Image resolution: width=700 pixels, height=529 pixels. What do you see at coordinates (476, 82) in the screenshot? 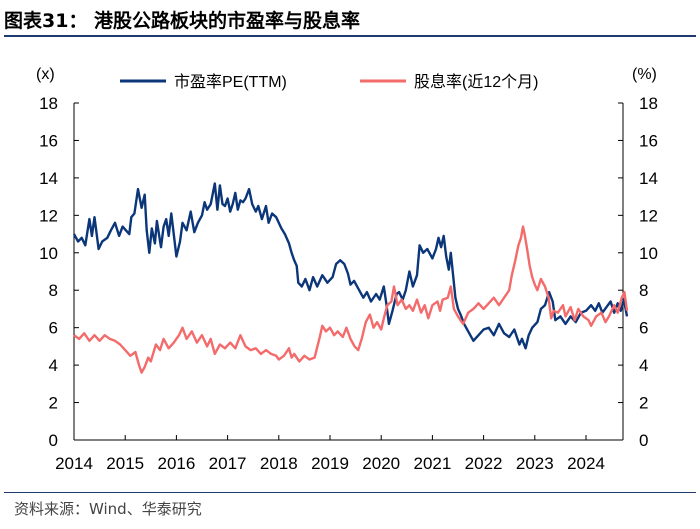
I see `legend-label: 股息率(近12个月)` at bounding box center [476, 82].